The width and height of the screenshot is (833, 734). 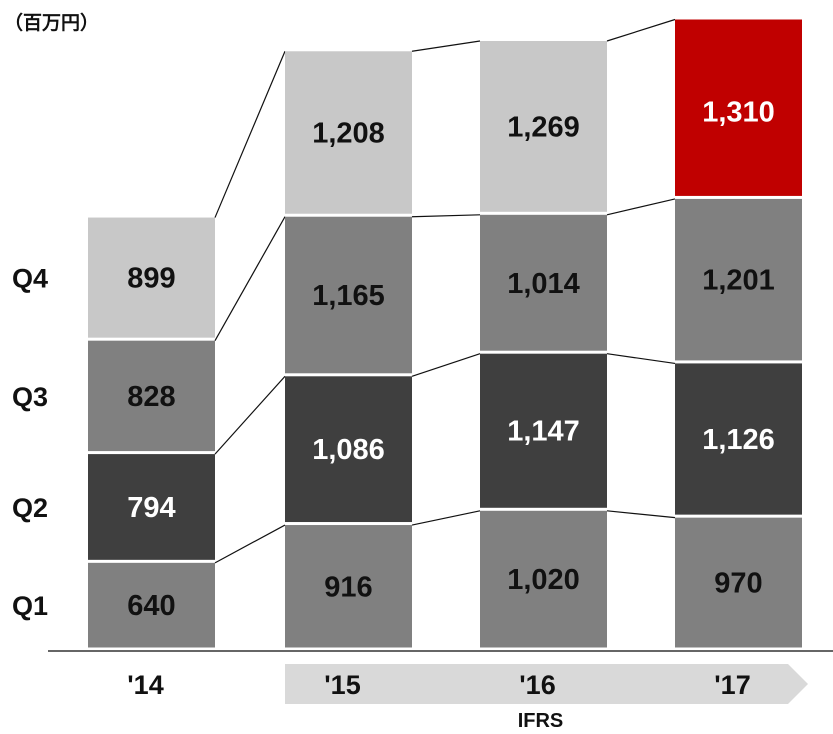 I want to click on value-label-q3-1: 1,165, so click(x=348, y=296).